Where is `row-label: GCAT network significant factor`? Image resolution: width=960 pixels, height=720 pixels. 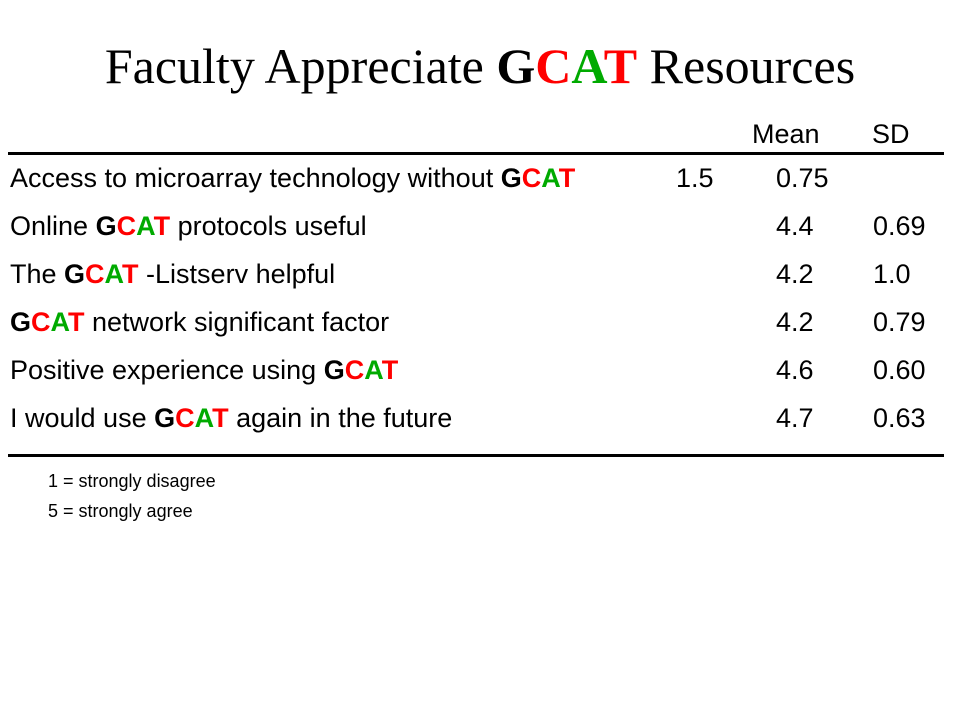
row-label: GCAT network significant factor is located at coordinates (199, 322).